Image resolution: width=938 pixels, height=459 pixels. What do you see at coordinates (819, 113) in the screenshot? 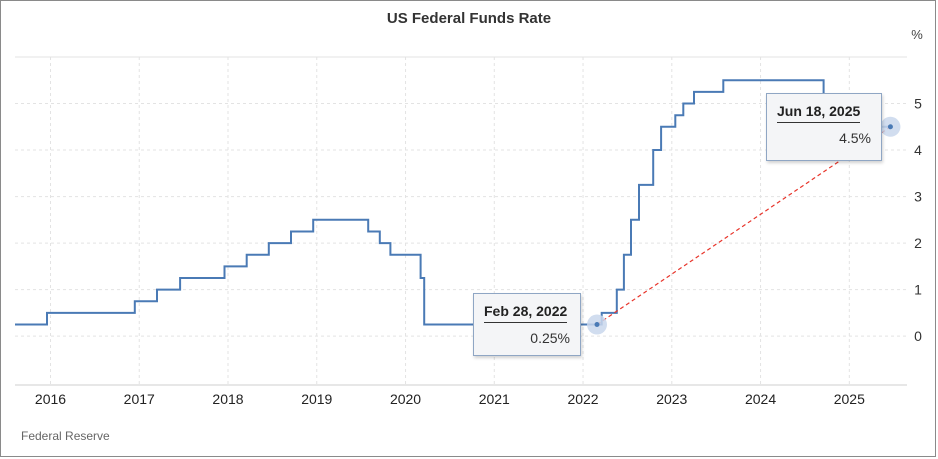
I see `tooltip-end-date: Jun 18, 2025` at bounding box center [819, 113].